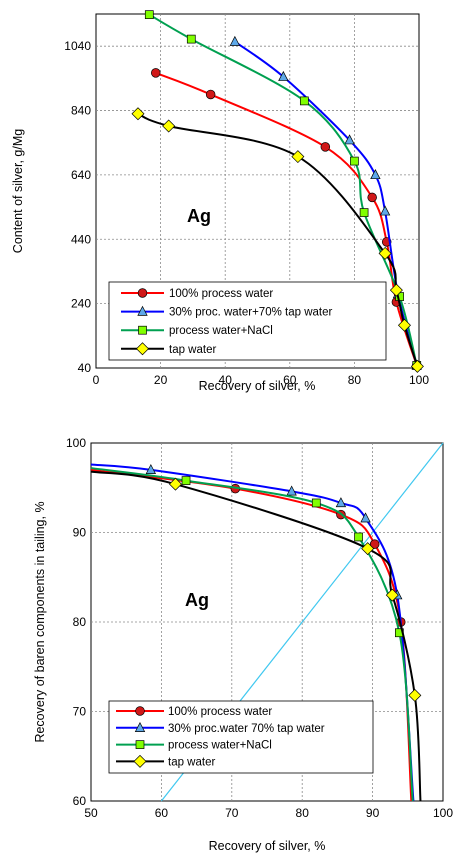 This screenshot has height=856, width=457. Describe the element at coordinates (77, 207) in the screenshot. I see `y-tick-labels: 40 240 440 640 840 1040` at that location.